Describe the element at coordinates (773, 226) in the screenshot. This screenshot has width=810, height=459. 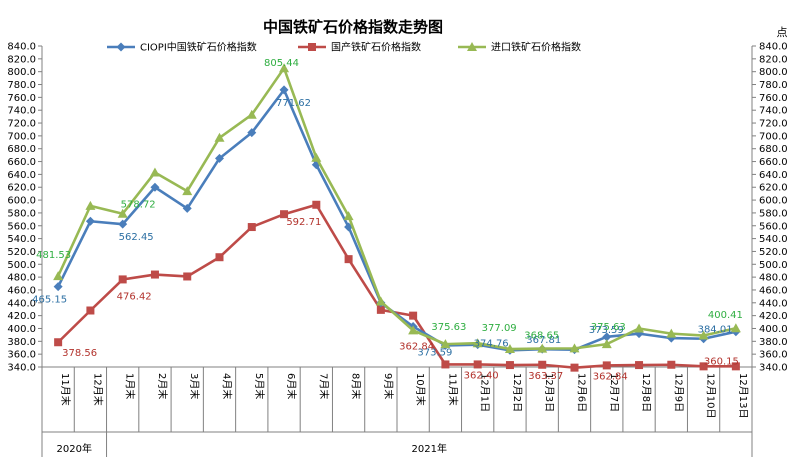
I see `y-tick-label-right: 560.0` at that location.